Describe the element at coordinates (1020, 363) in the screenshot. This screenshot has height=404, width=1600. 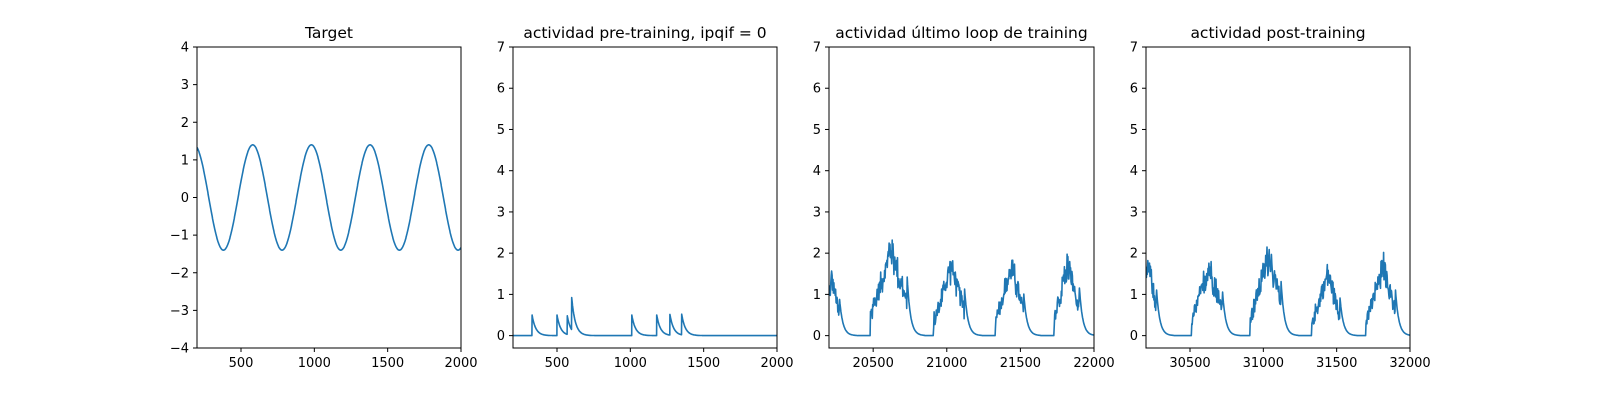
I see `x-tick-label: 21500` at that location.